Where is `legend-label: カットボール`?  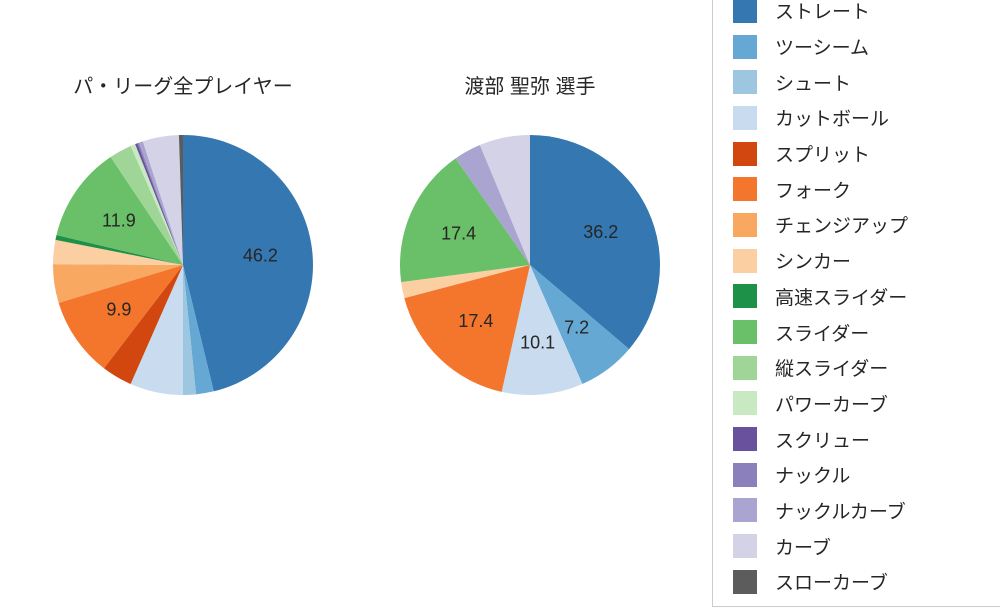
legend-label: カットボール is located at coordinates (832, 120).